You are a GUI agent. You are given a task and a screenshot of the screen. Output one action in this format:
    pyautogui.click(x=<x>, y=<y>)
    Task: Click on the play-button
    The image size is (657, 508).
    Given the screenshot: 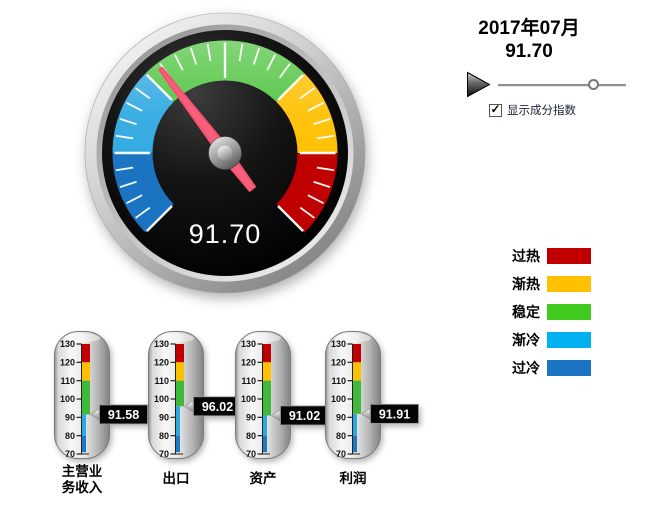 What is the action you would take?
    pyautogui.click(x=478, y=84)
    